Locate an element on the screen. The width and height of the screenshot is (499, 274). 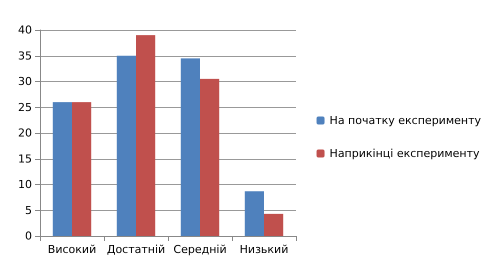
y-tick-label: 10 is located at coordinates (25, 184).